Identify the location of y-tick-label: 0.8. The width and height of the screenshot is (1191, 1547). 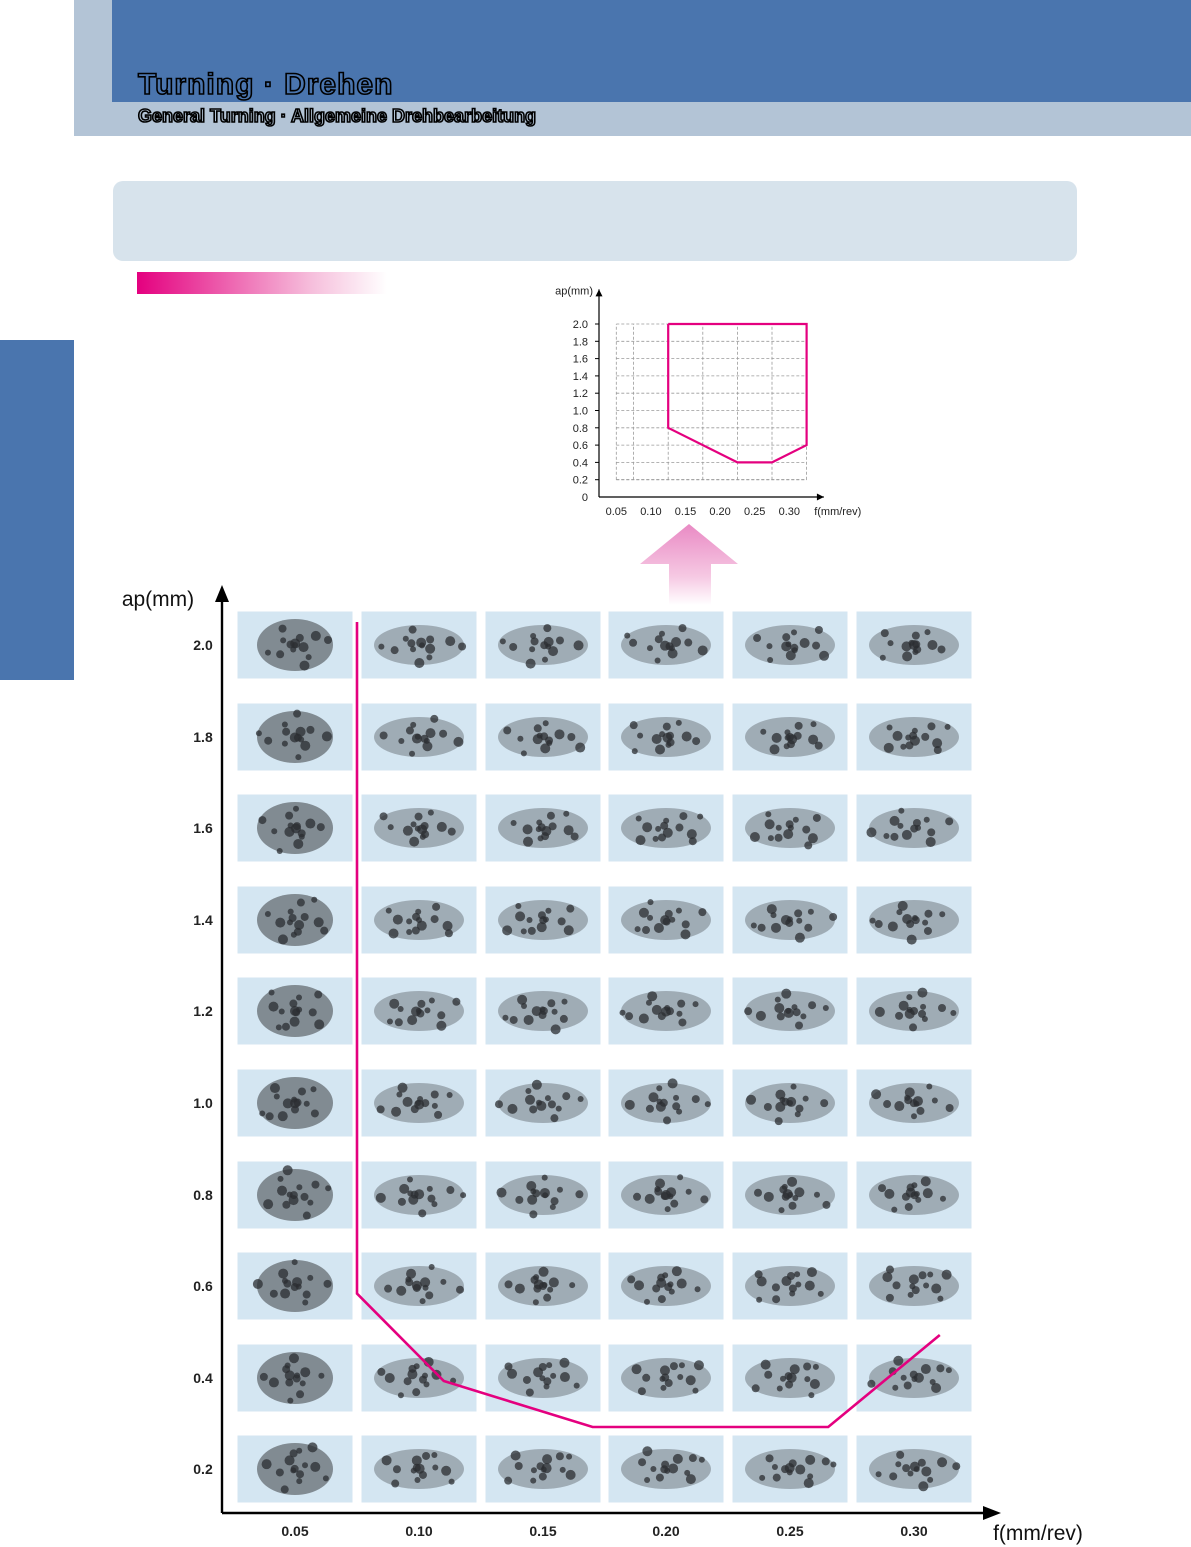
(580, 429).